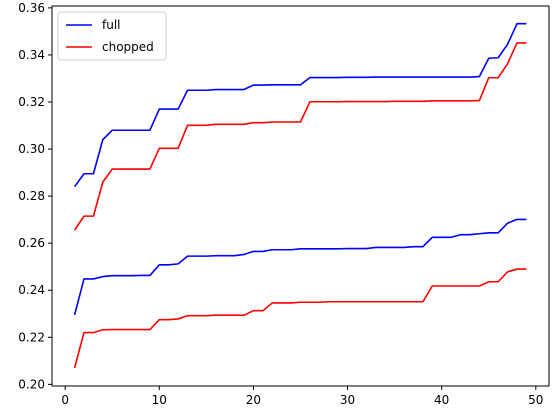 The height and width of the screenshot is (417, 556). Describe the element at coordinates (31, 337) in the screenshot. I see `y-tick-label: 0.22` at that location.